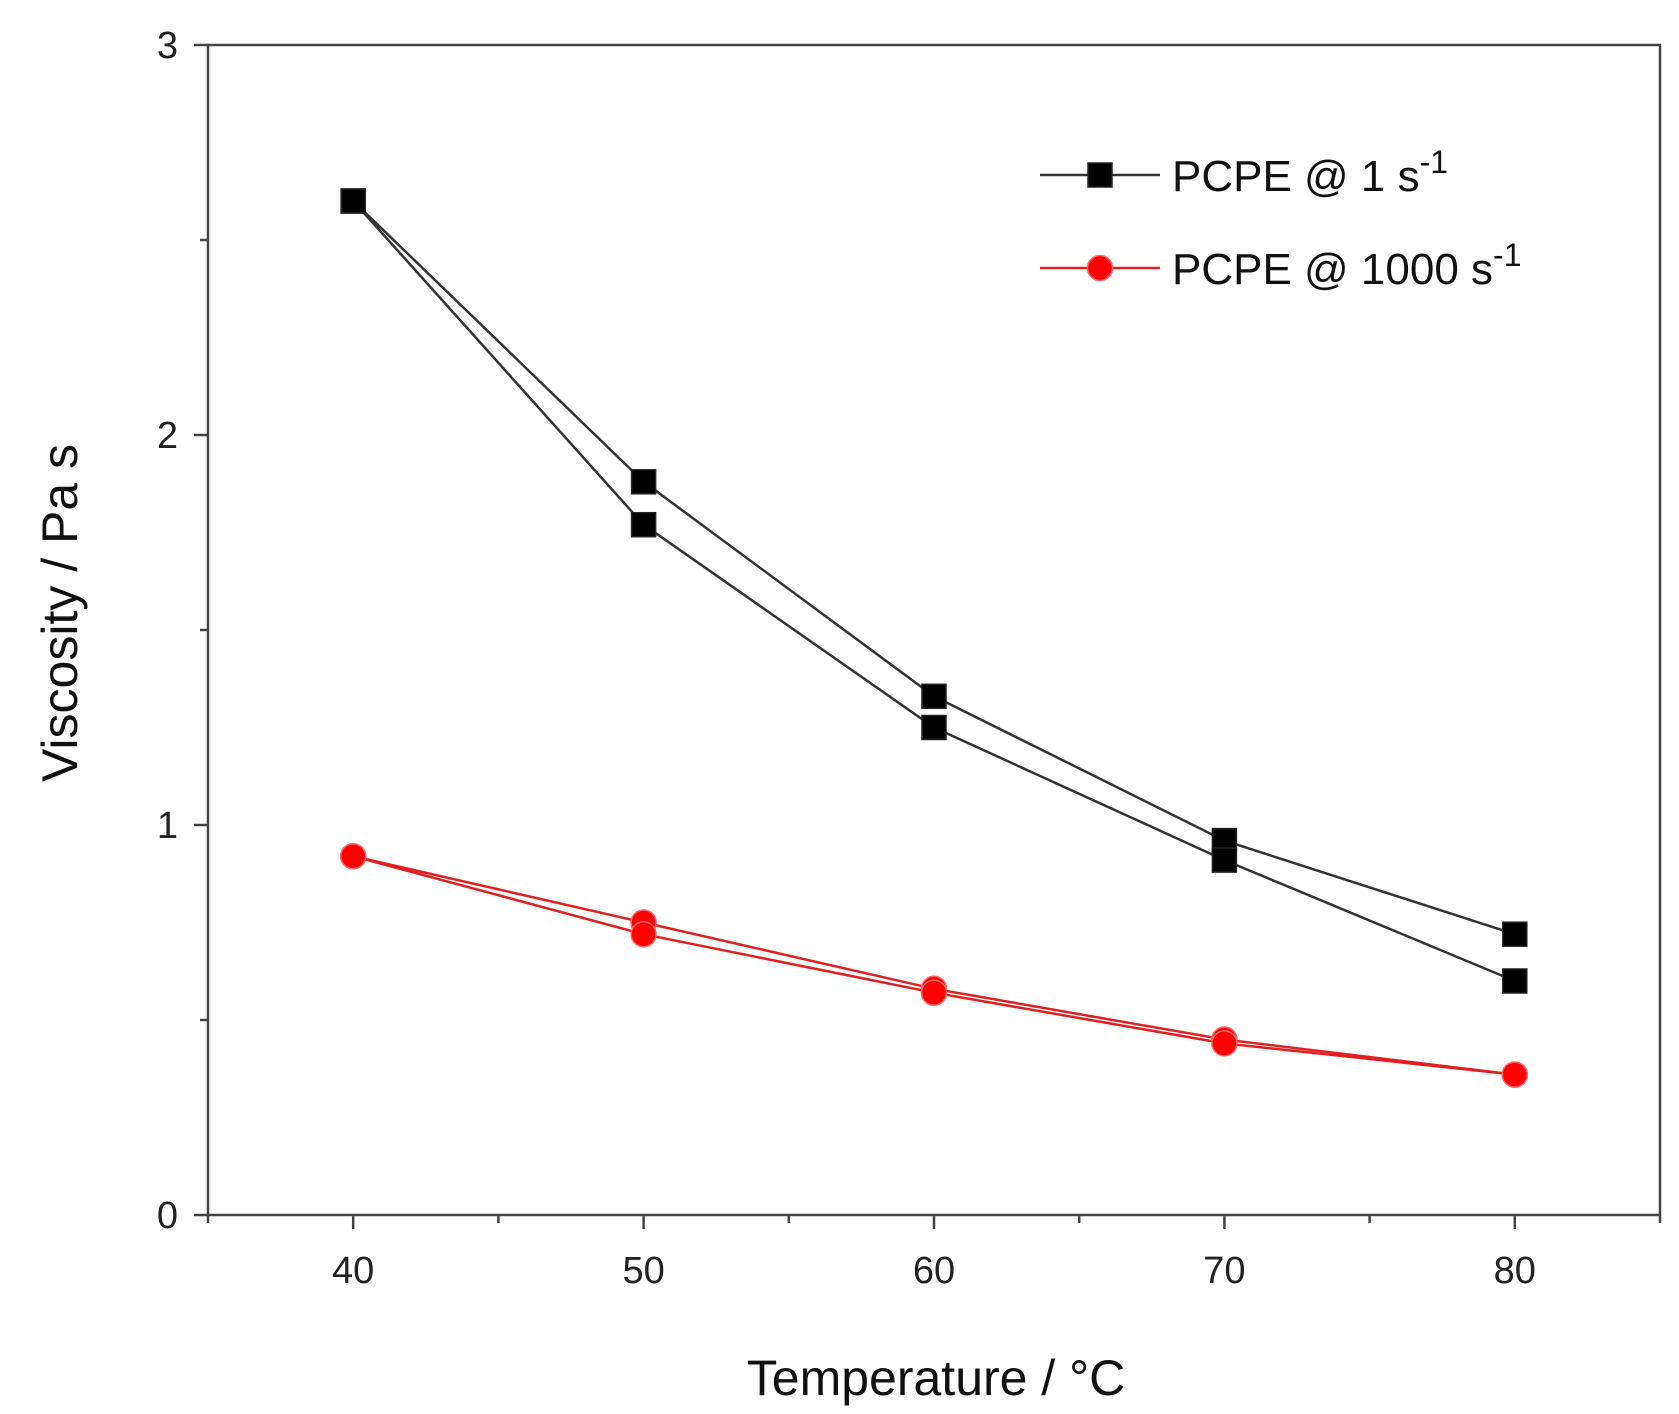 The width and height of the screenshot is (1679, 1414). What do you see at coordinates (353, 1271) in the screenshot?
I see `x-tick-label: 40` at bounding box center [353, 1271].